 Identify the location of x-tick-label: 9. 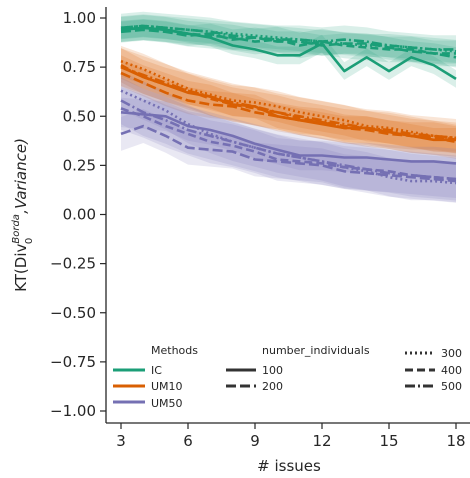
(255, 441).